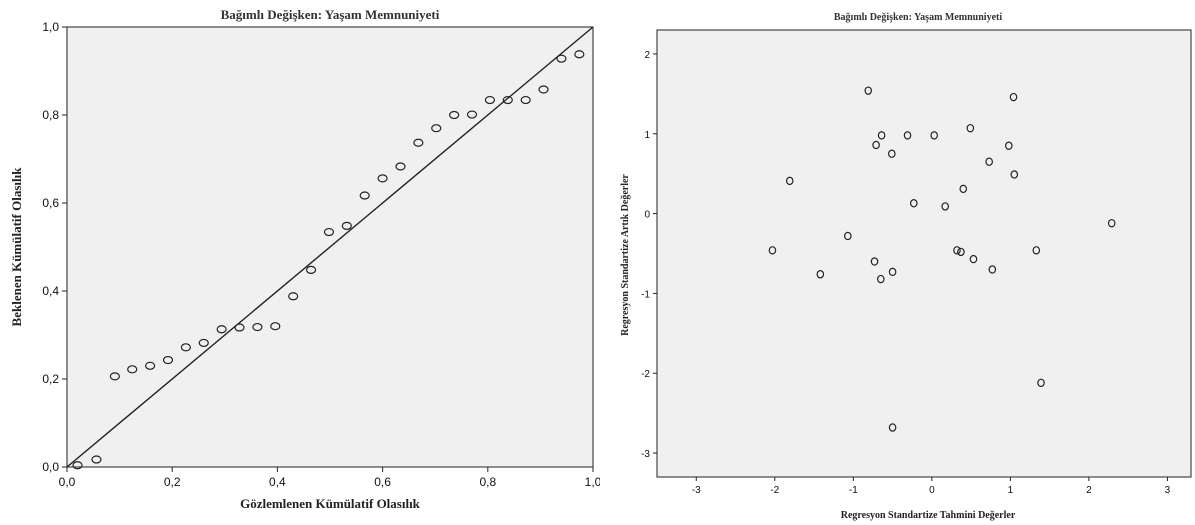 This screenshot has width=1195, height=525. What do you see at coordinates (645, 294) in the screenshot?
I see `residual-y-tick-label: -1` at bounding box center [645, 294].